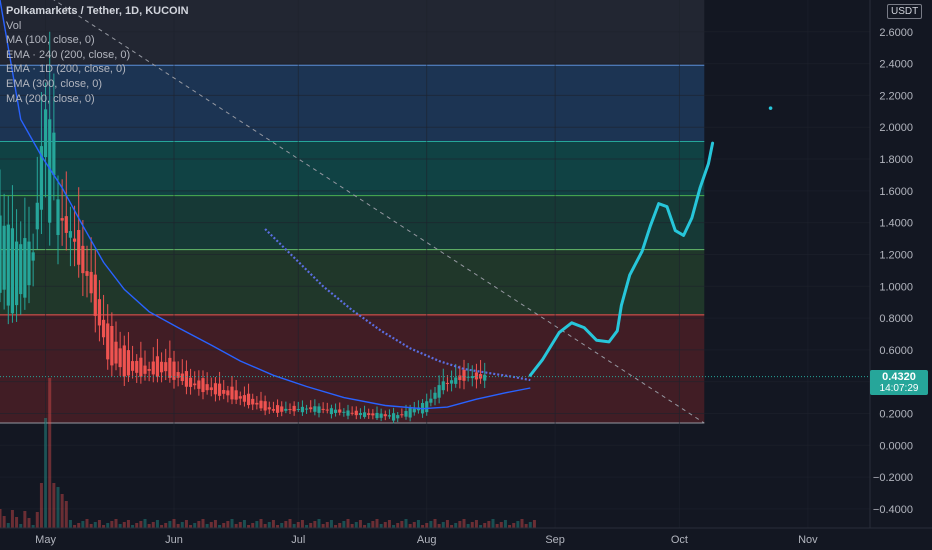 This screenshot has width=932, height=550. Describe the element at coordinates (896, 351) in the screenshot. I see `y-tick-label: 0.6000` at that location.